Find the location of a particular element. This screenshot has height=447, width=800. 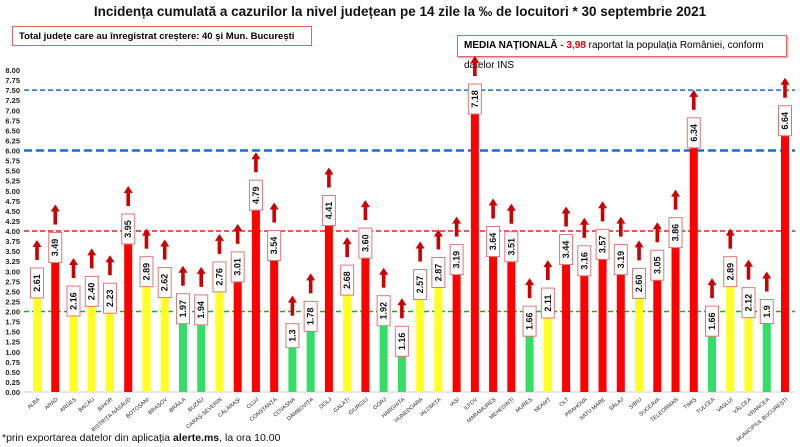

y-tick-label: 0.00 is located at coordinates (12, 392).